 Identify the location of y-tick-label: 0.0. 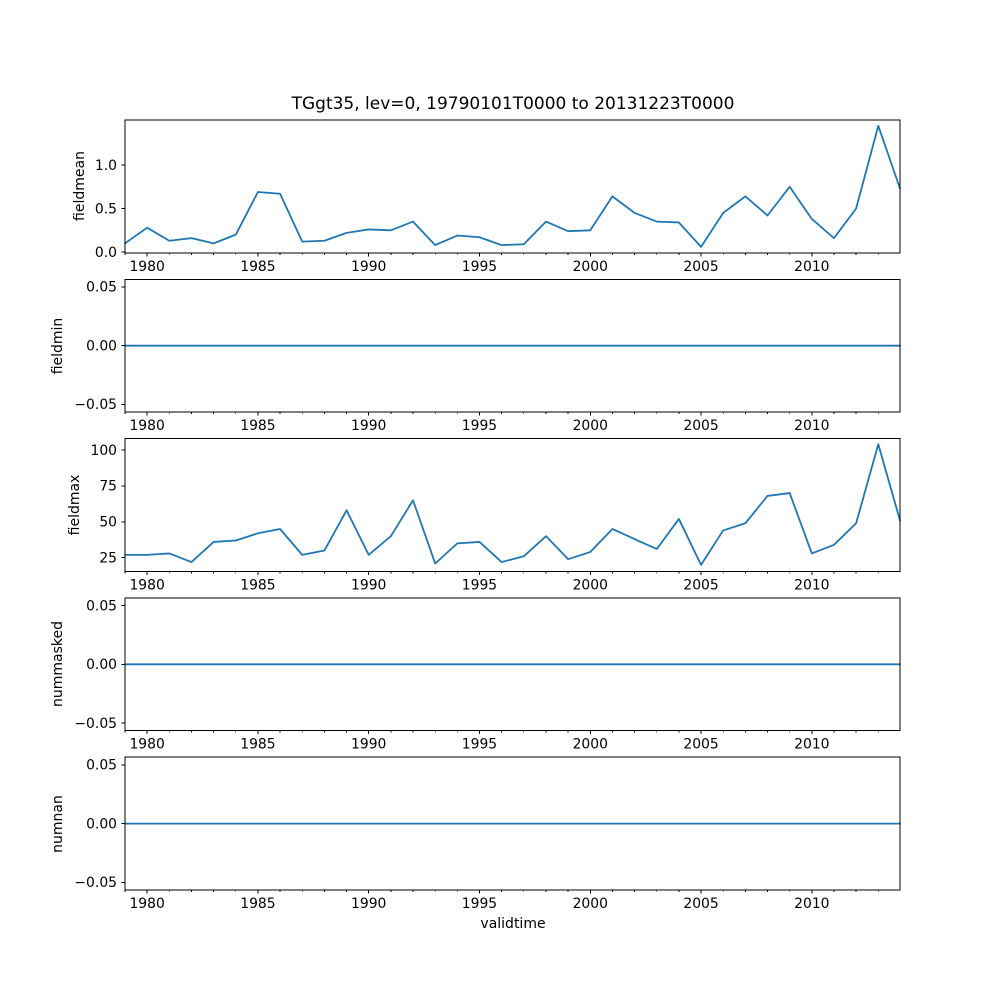
(106, 253).